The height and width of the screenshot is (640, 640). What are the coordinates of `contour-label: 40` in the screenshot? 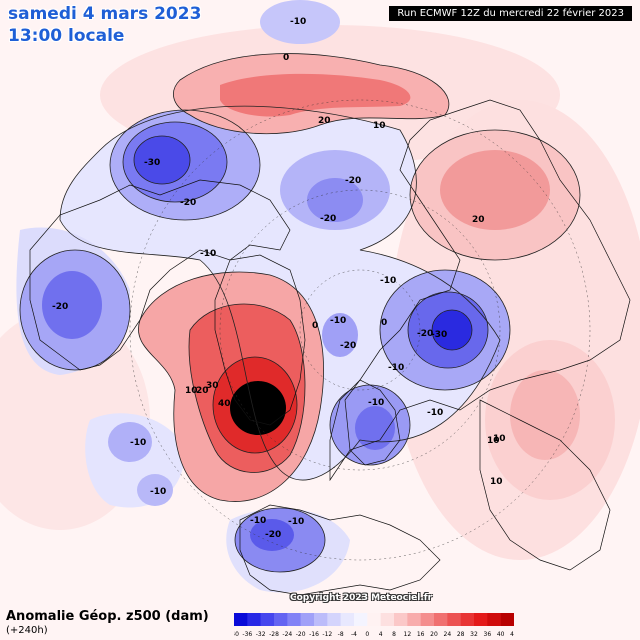 It's located at (224, 404).